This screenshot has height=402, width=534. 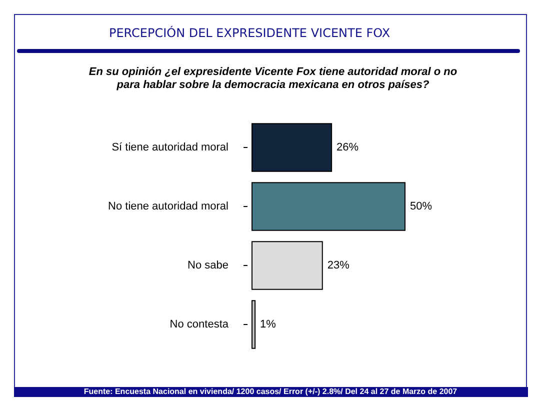 I want to click on data-label: 23%, so click(x=338, y=266).